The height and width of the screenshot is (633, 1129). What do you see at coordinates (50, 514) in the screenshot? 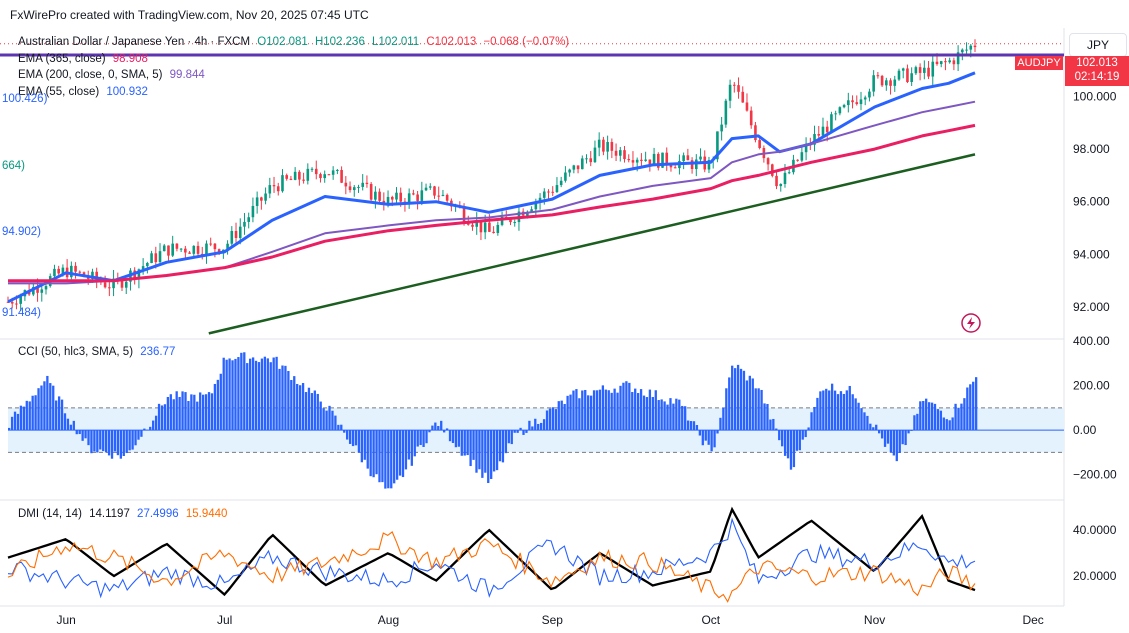
I see `dmi-label: DMI (14, 14)` at bounding box center [50, 514].